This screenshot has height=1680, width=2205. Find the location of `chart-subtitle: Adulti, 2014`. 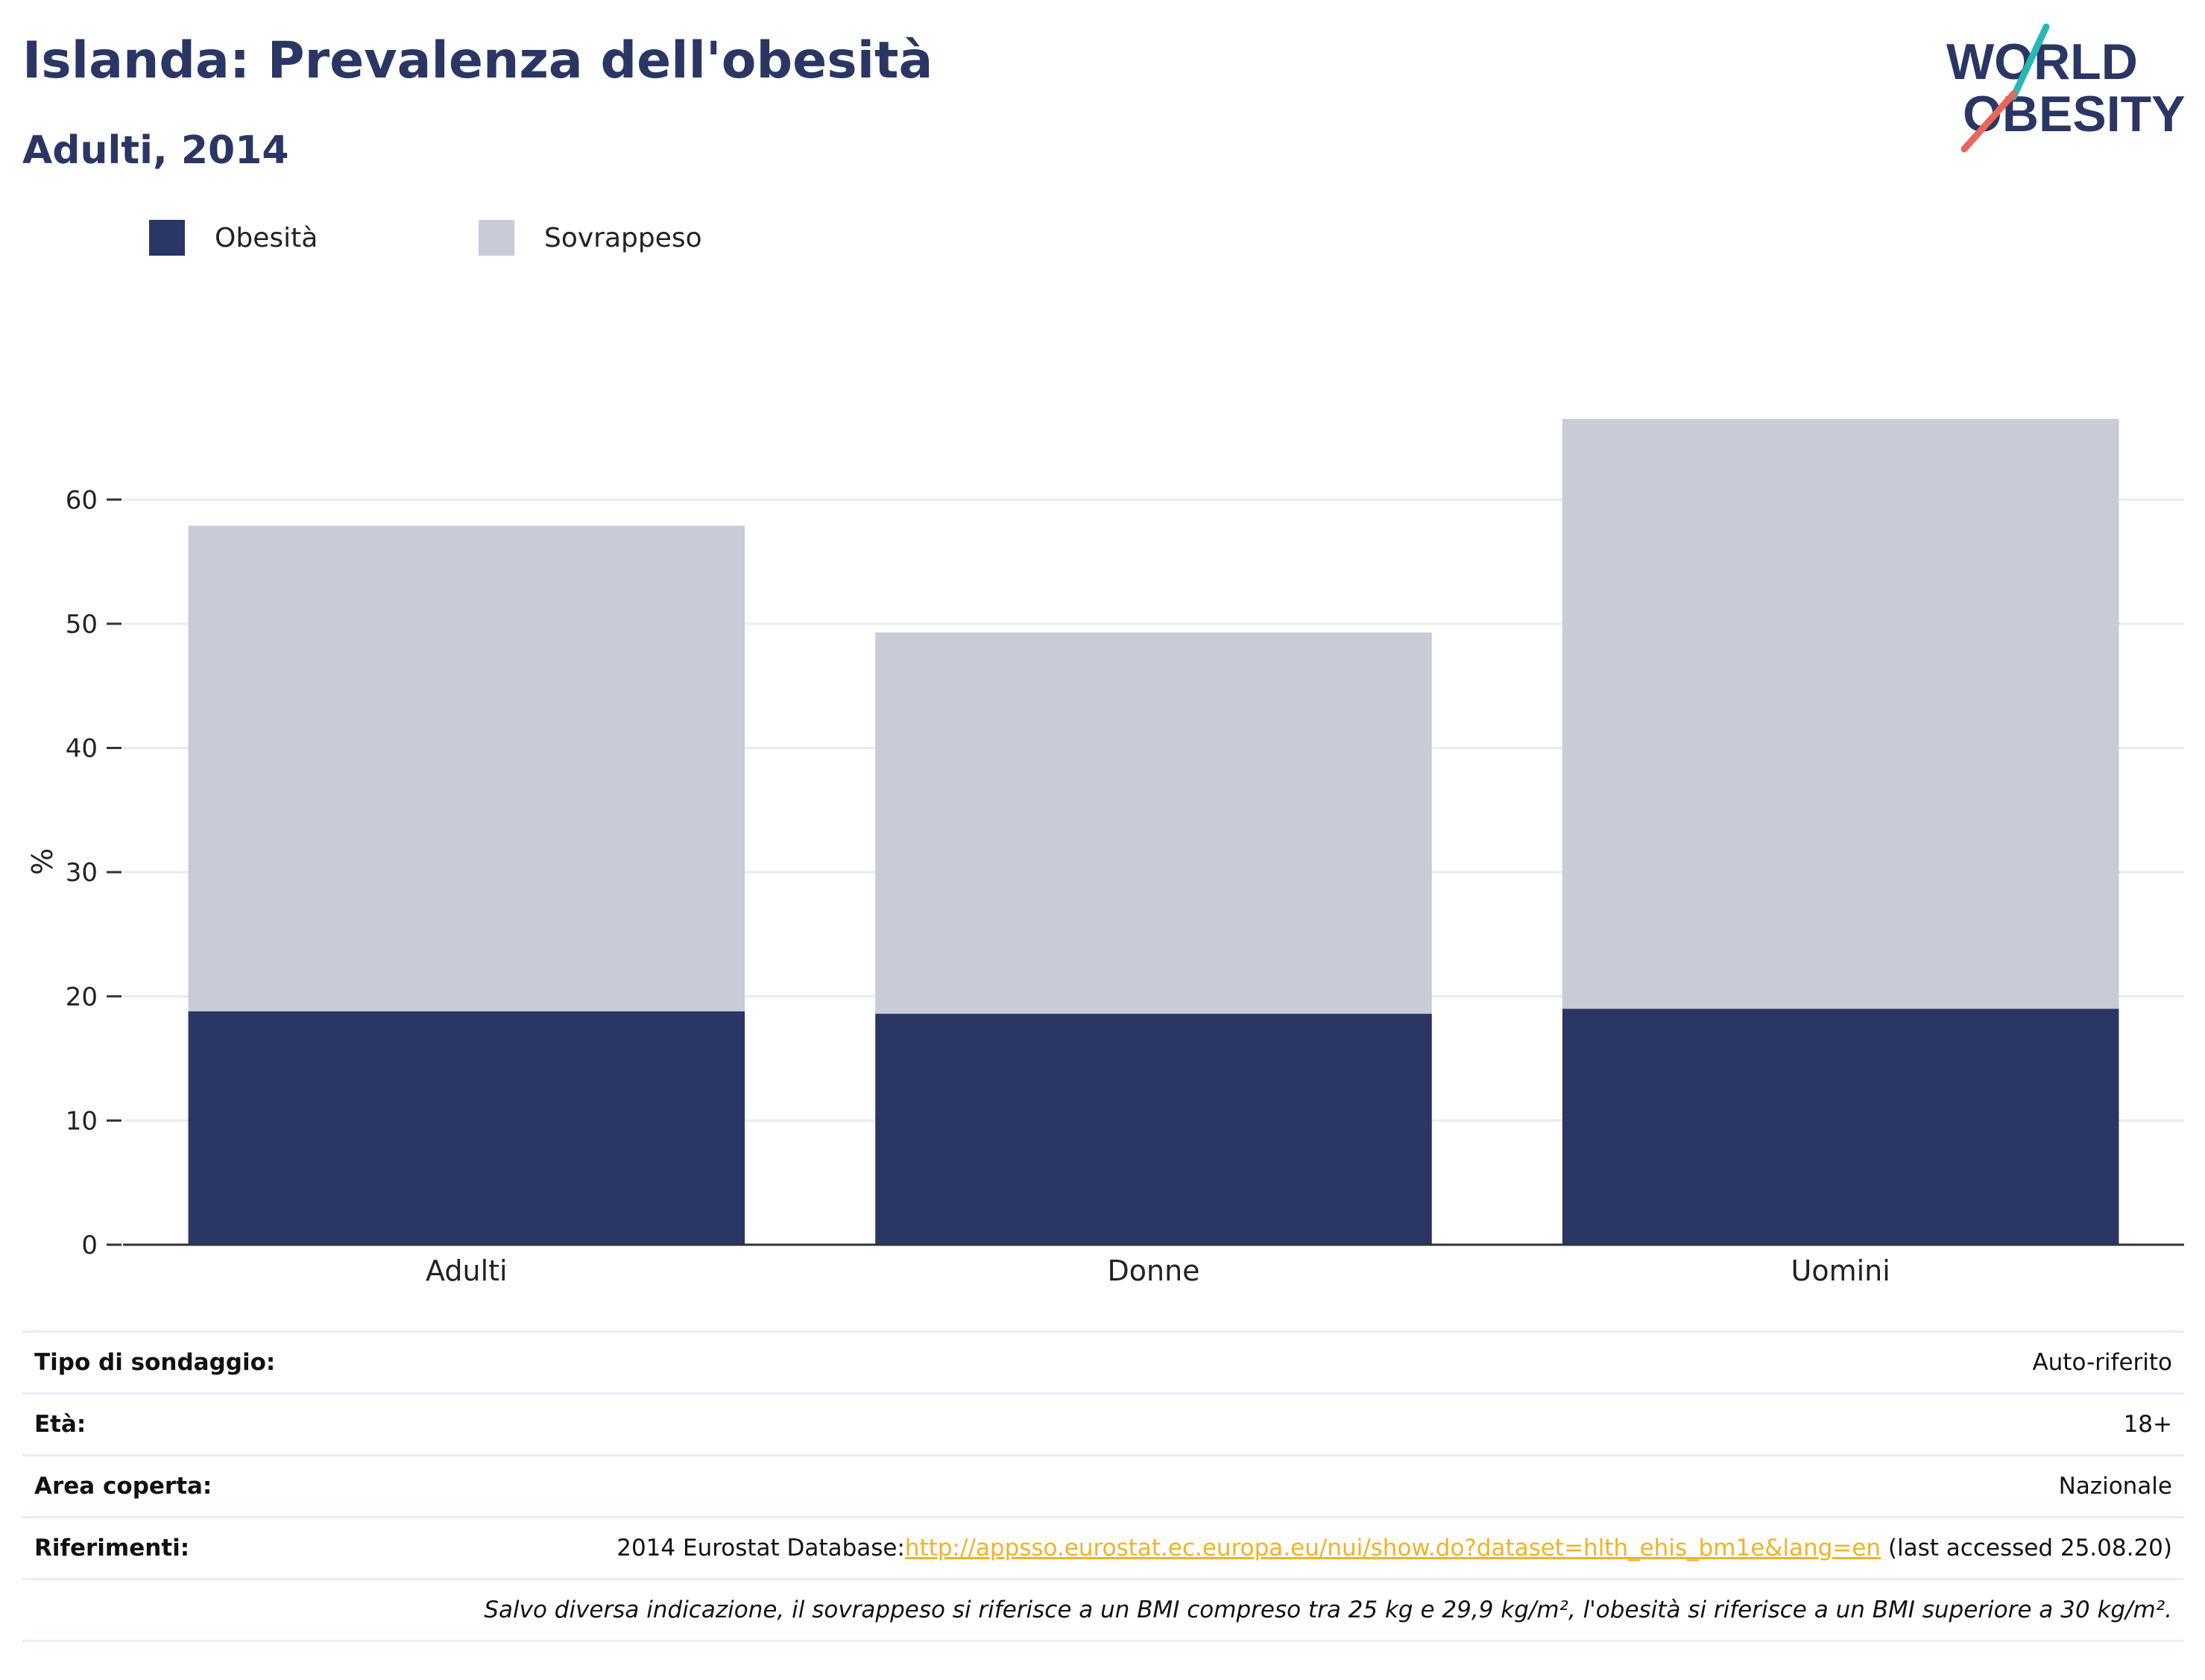

chart-subtitle: Adulti, 2014 is located at coordinates (155, 150).